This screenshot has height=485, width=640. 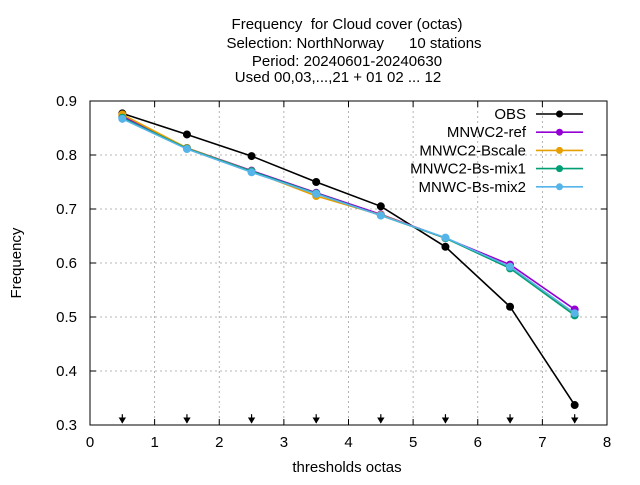 I want to click on x-tick-label: 5, so click(x=413, y=442).